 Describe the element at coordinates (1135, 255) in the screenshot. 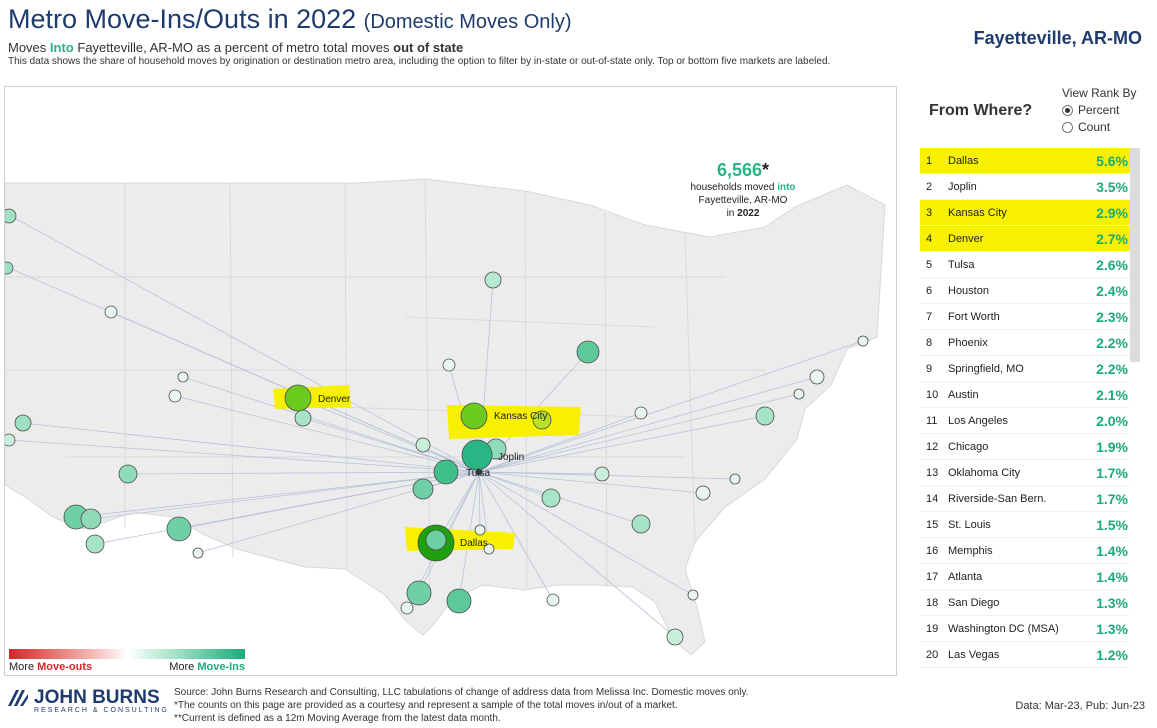

I see `scrollbar` at that location.